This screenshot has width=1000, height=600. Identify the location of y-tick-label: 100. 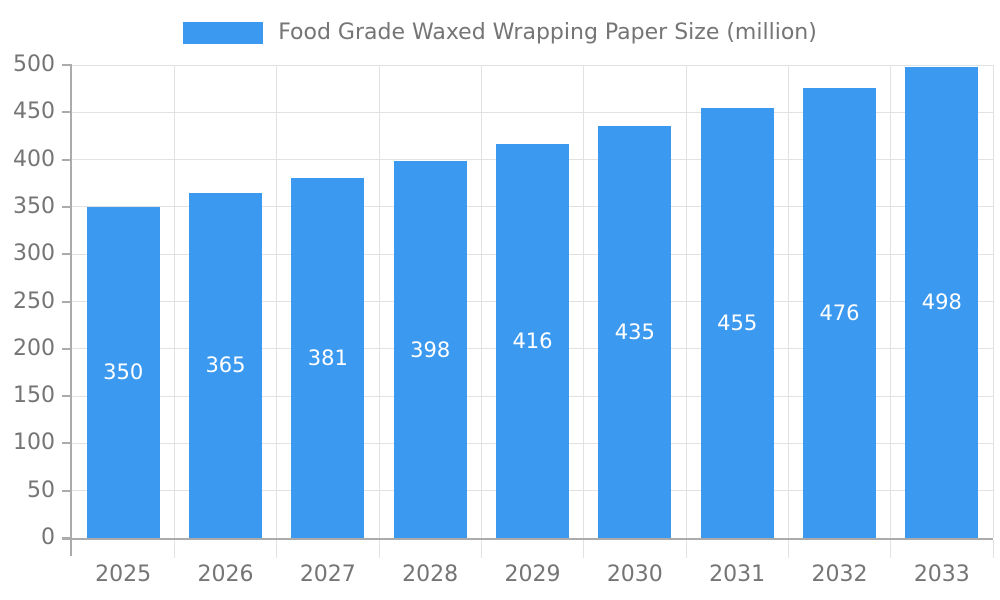
(34, 443).